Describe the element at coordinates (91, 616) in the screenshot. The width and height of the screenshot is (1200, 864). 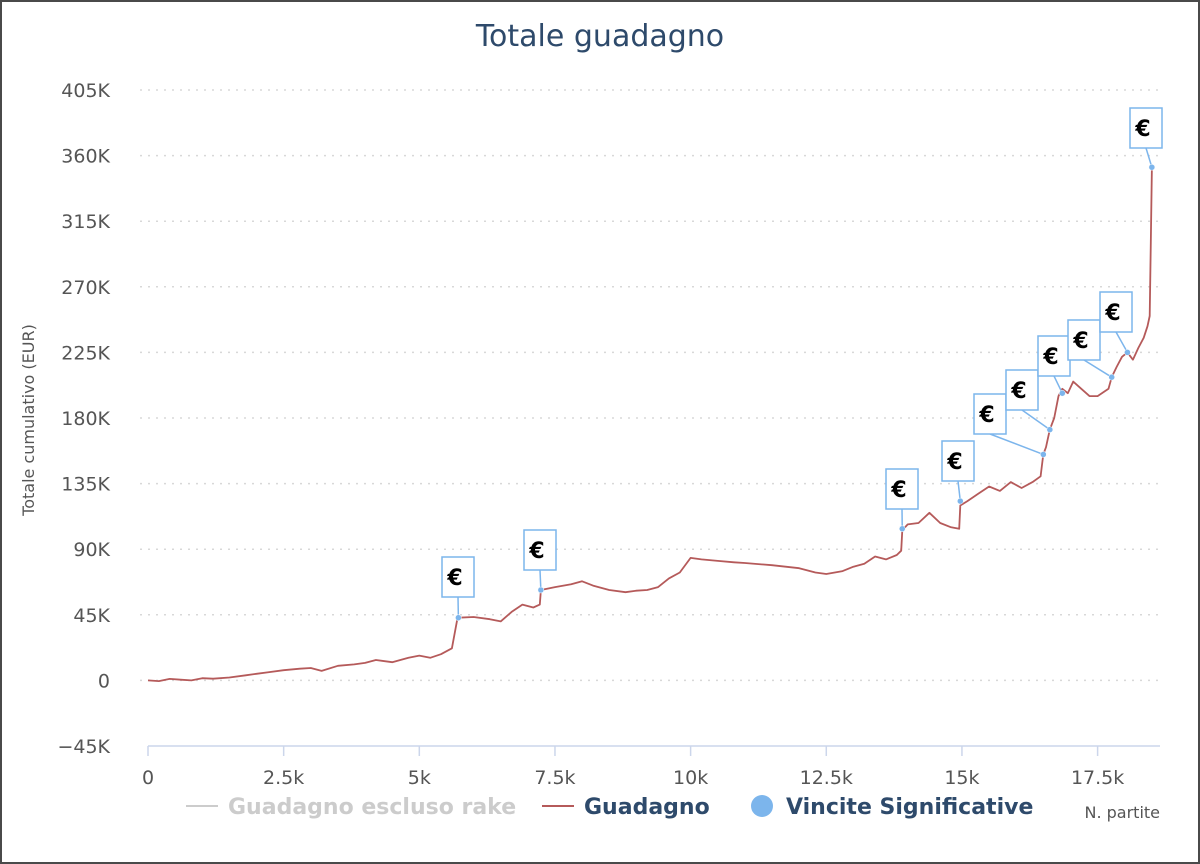
I see `y-tick-label: 45K` at that location.